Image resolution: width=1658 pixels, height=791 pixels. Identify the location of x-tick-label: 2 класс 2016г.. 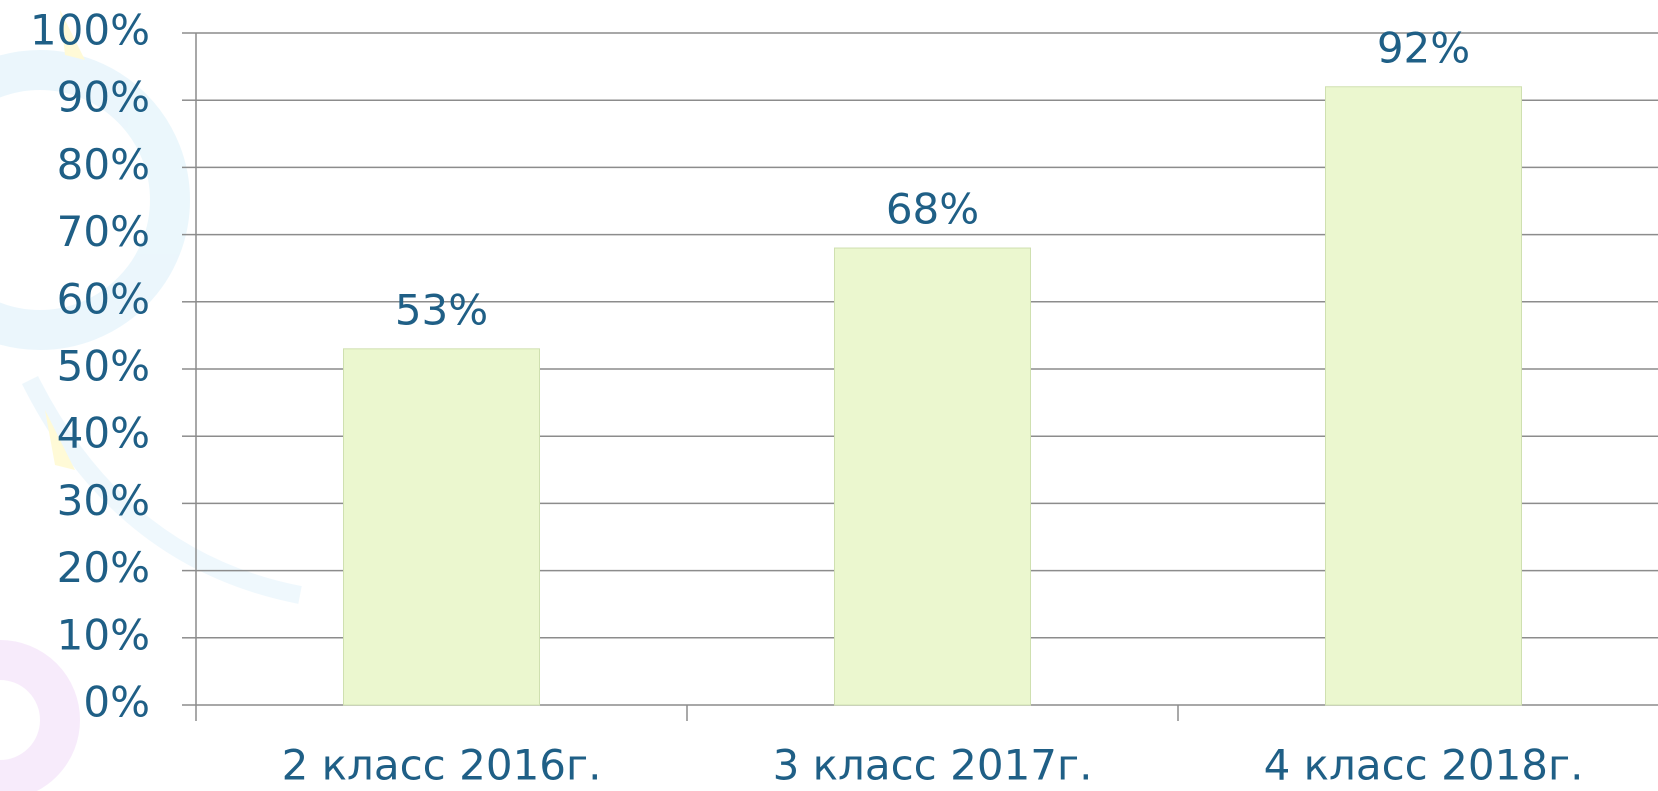
(442, 765).